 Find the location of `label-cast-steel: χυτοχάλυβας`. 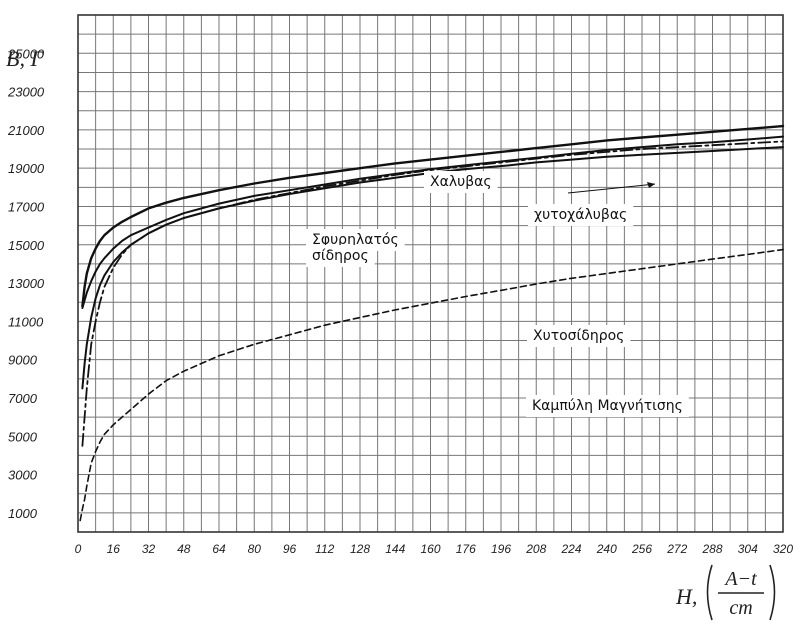

label-cast-steel: χυτοχάλυβας is located at coordinates (580, 215).